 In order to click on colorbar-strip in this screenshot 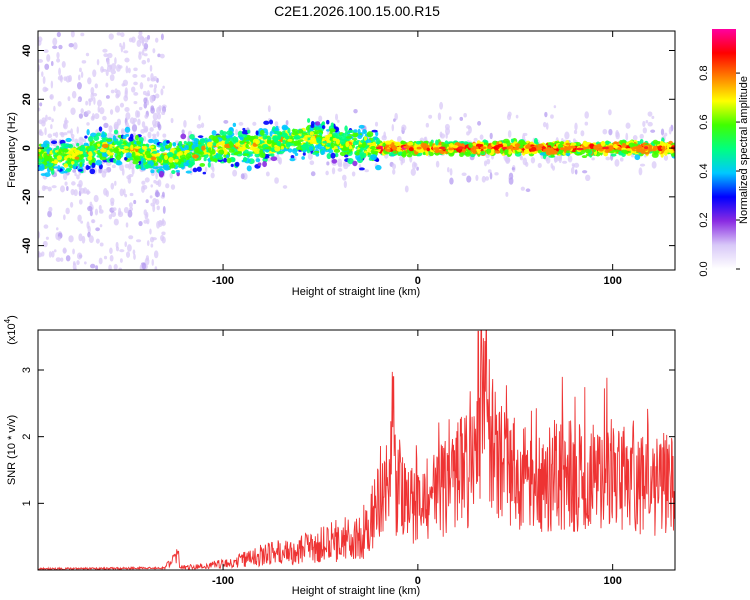, I will do `click(724, 149)`.